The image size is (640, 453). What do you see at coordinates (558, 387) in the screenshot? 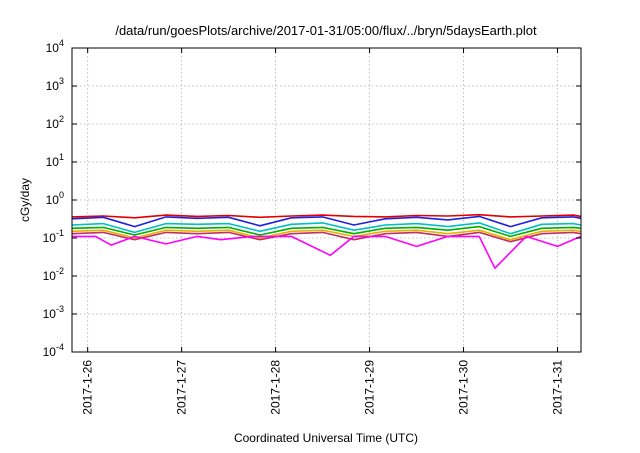
I see `x-tick-label: 2017-1-31` at bounding box center [558, 387].